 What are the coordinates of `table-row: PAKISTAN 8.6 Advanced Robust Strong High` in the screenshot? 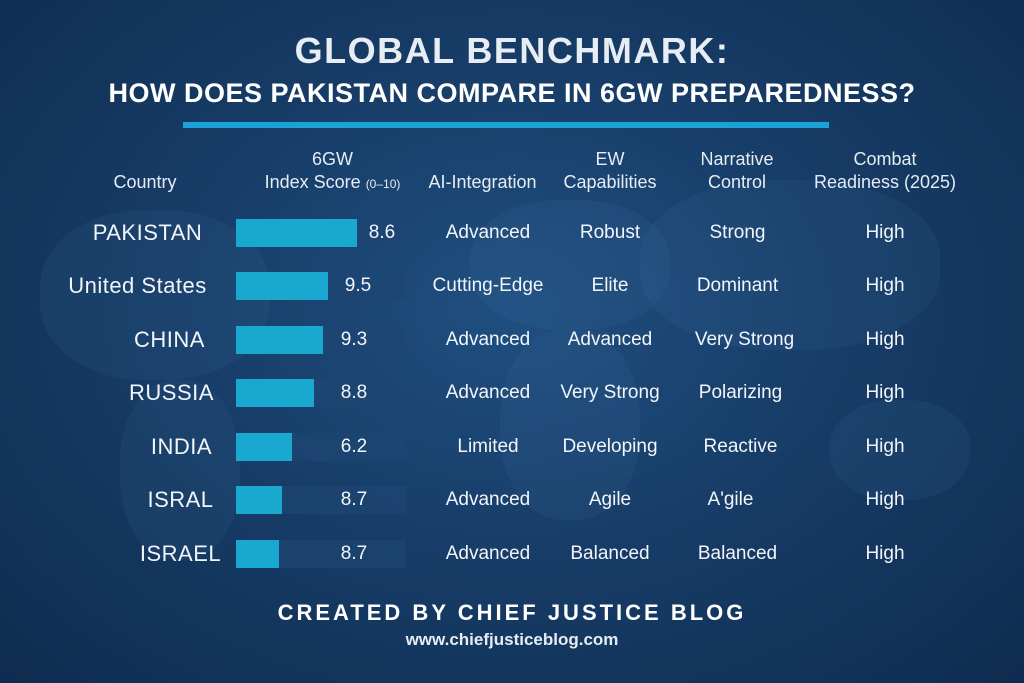 It's located at (512, 233).